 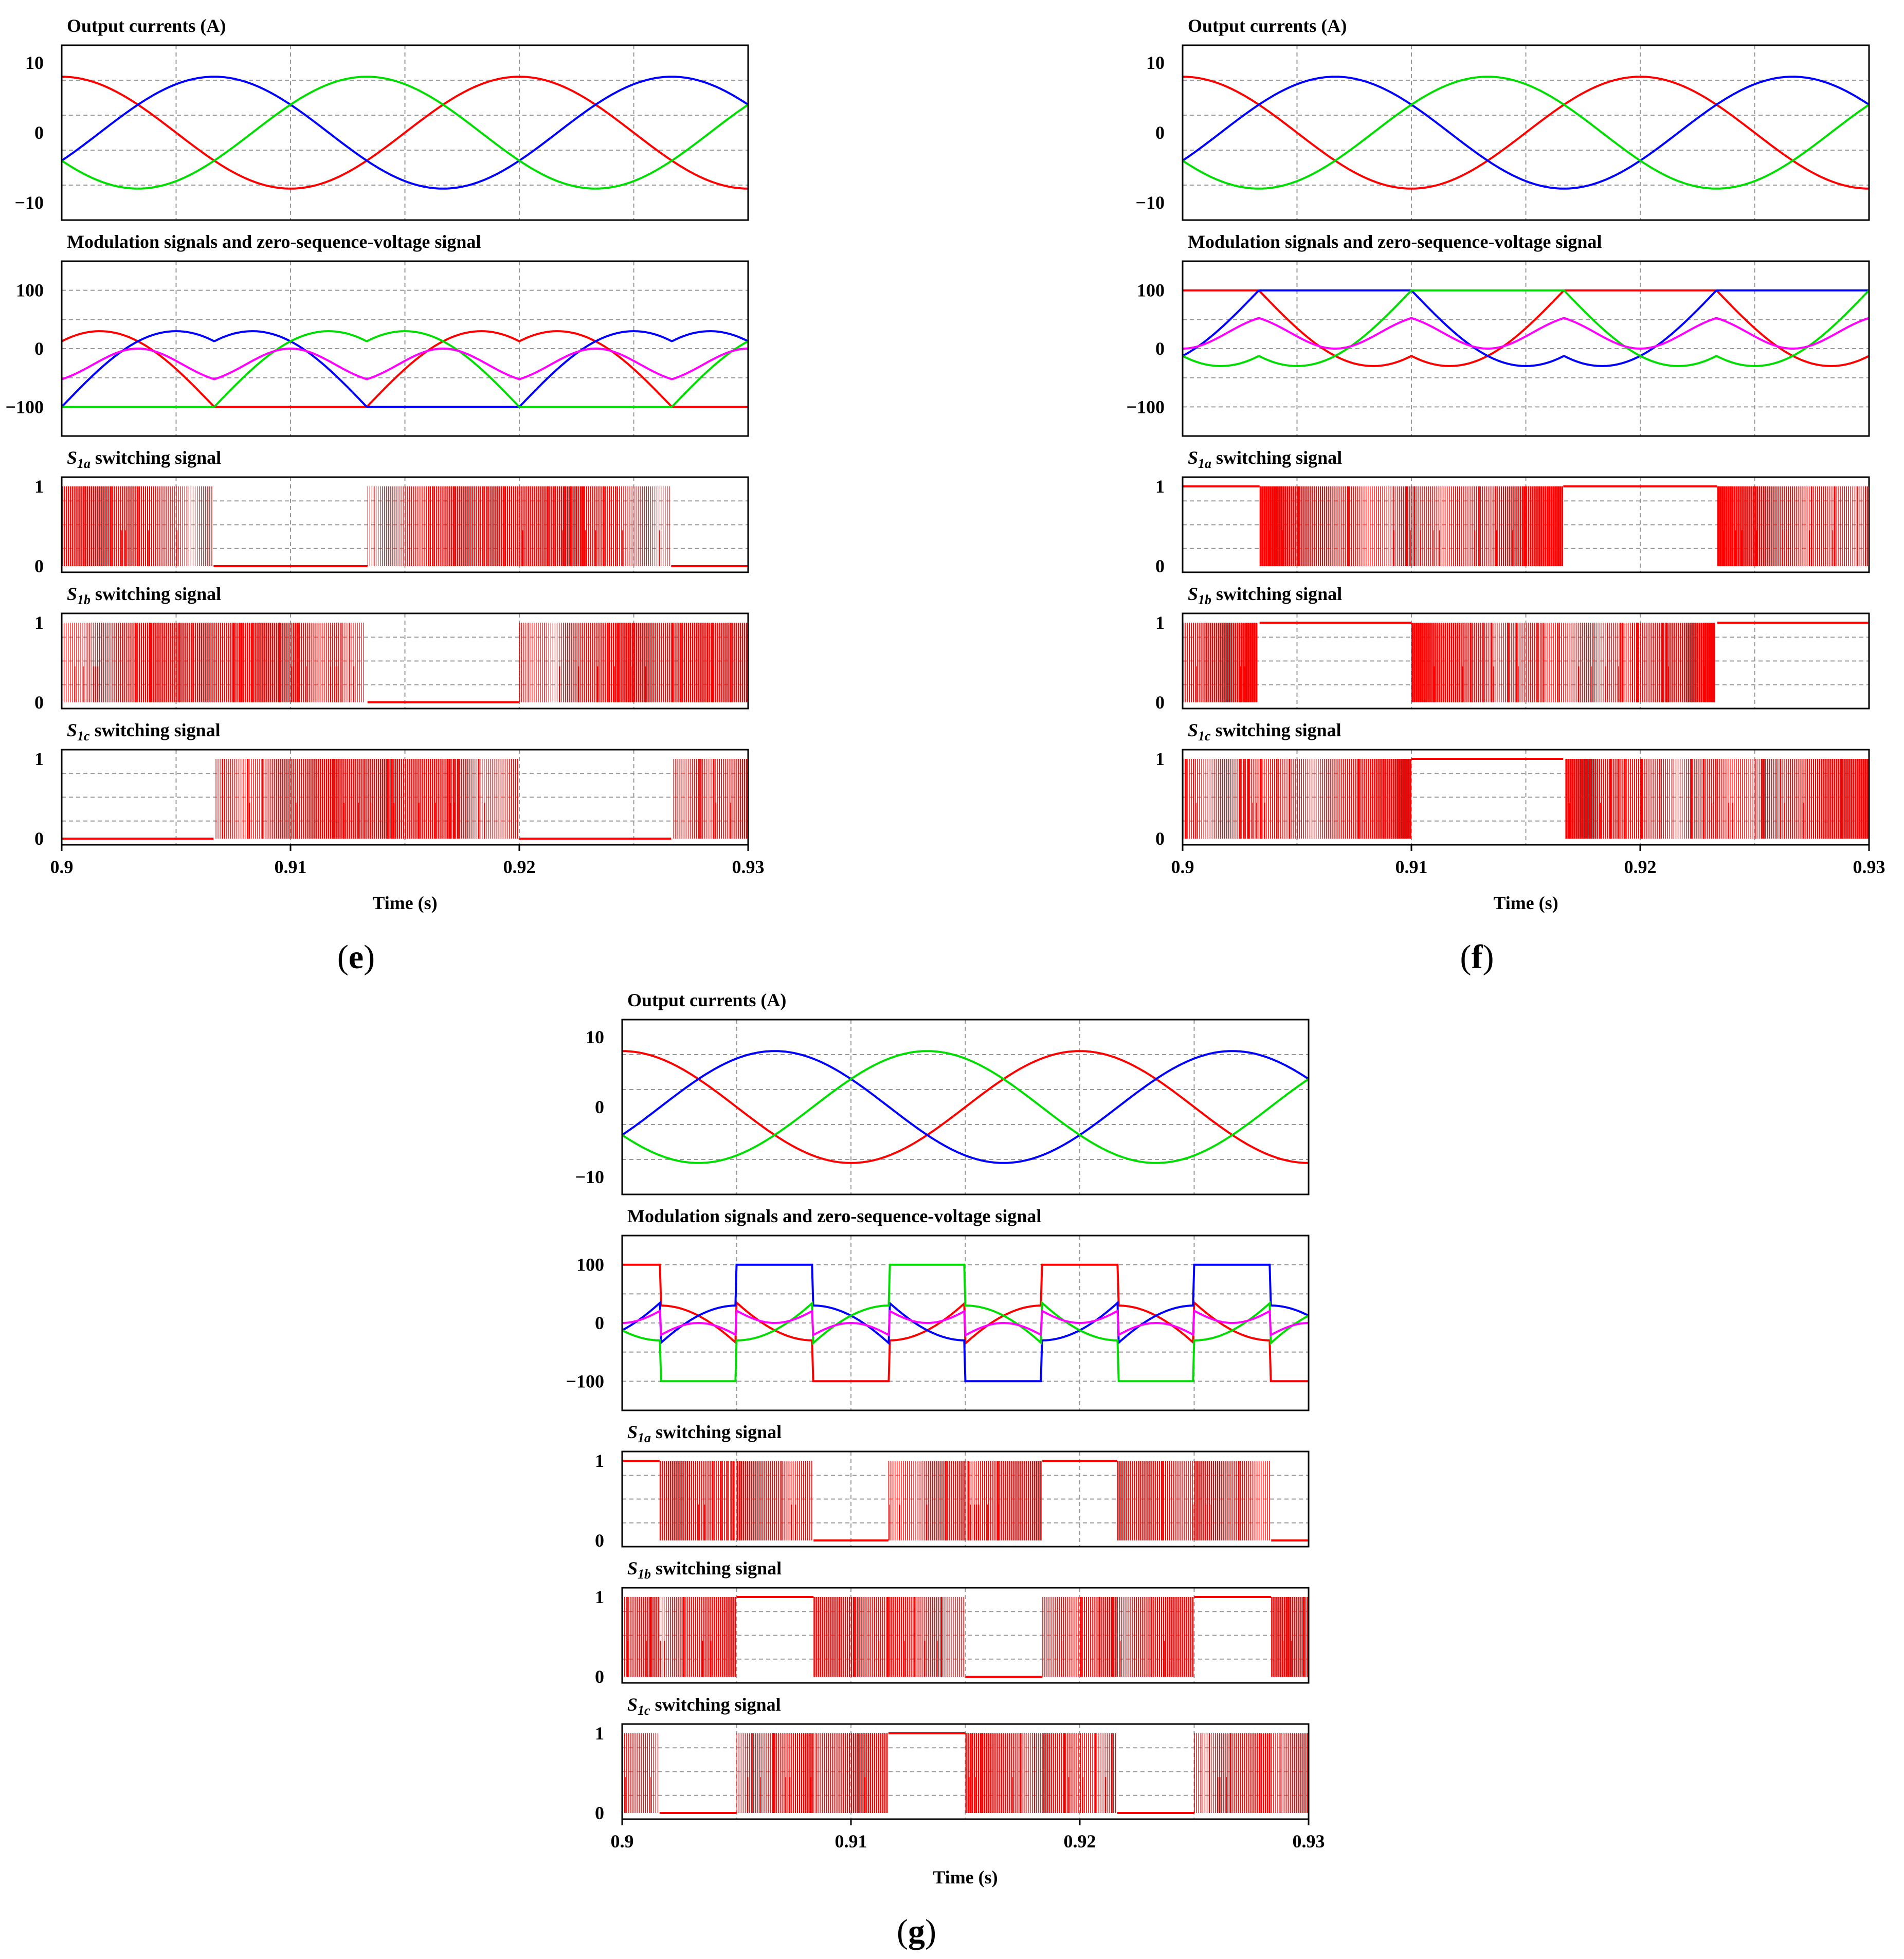 I want to click on panel-title: Output currents (A), so click(x=146, y=25).